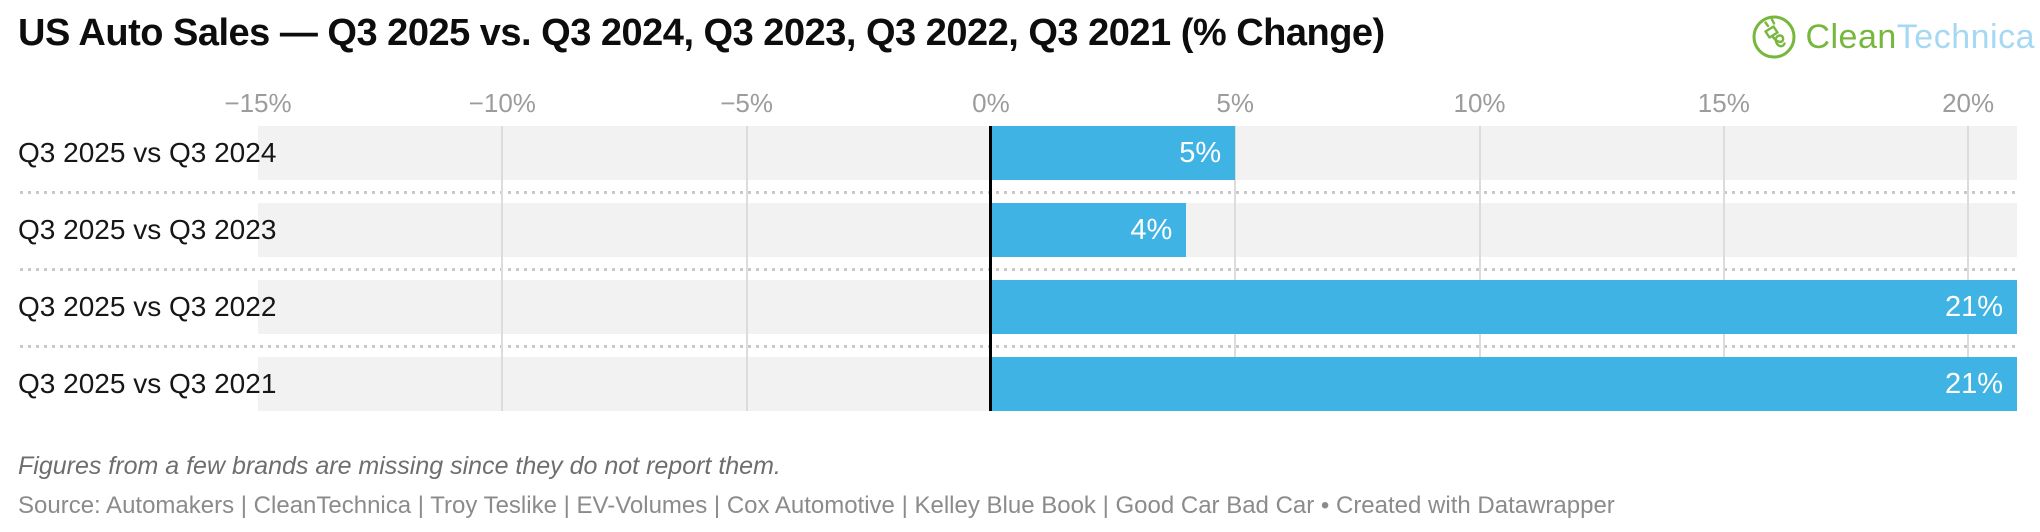 The image size is (2040, 532). I want to click on bar: 4%, so click(1088, 230).